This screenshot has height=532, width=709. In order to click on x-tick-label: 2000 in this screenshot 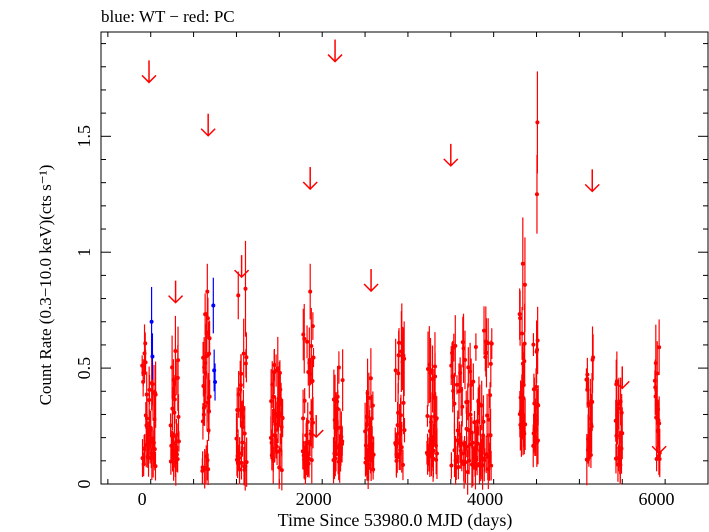, I will do `click(314, 499)`.